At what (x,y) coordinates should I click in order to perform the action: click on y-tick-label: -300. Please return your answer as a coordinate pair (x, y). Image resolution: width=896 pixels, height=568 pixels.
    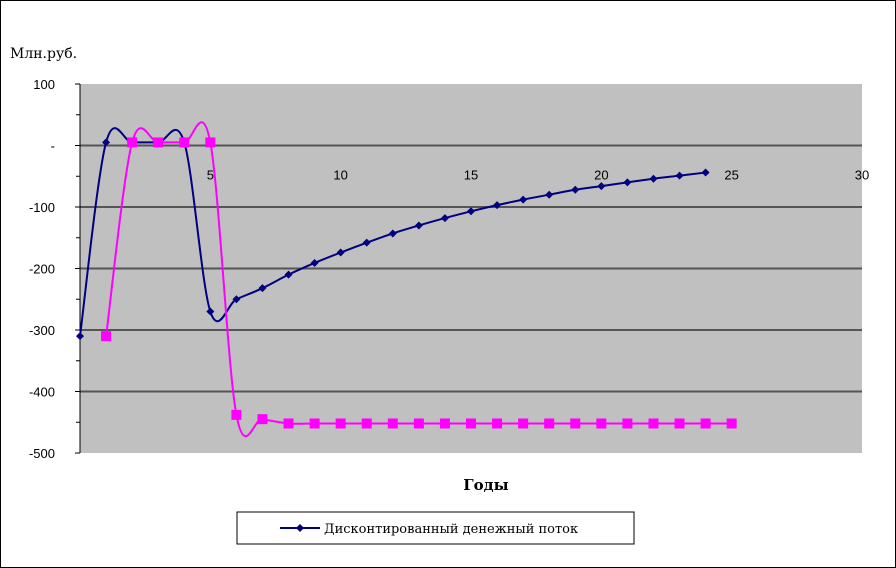
    Looking at the image, I should click on (42, 330).